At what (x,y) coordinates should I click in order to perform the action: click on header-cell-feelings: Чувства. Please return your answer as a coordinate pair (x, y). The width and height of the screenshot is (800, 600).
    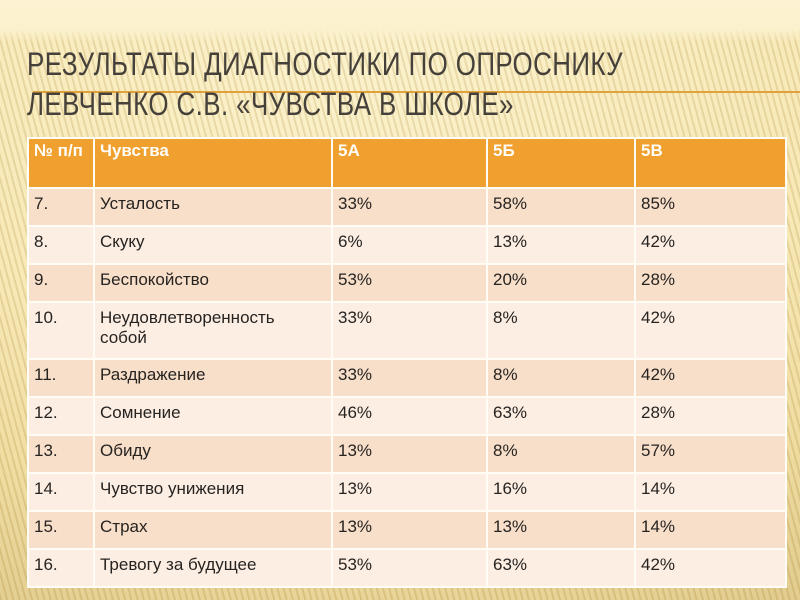
    Looking at the image, I should click on (213, 163).